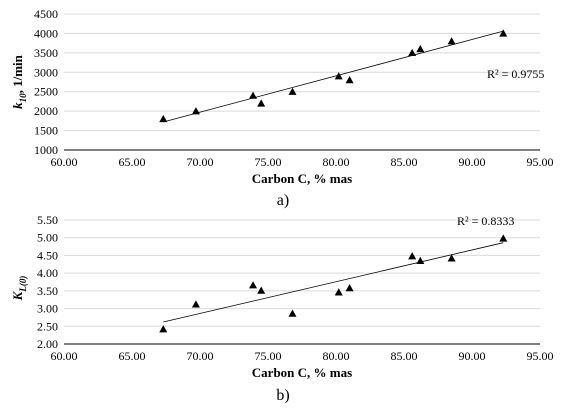 The image size is (564, 411). What do you see at coordinates (132, 356) in the screenshot?
I see `chart-b-x-tick-label: 65.00` at bounding box center [132, 356].